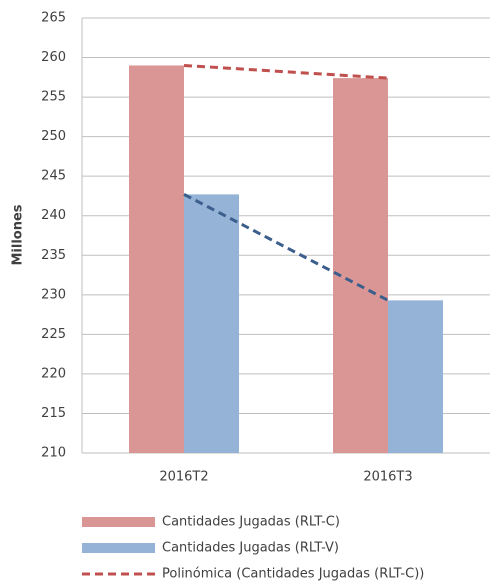 This screenshot has width=497, height=586. Describe the element at coordinates (53, 255) in the screenshot. I see `y-tick-label: 235` at that location.